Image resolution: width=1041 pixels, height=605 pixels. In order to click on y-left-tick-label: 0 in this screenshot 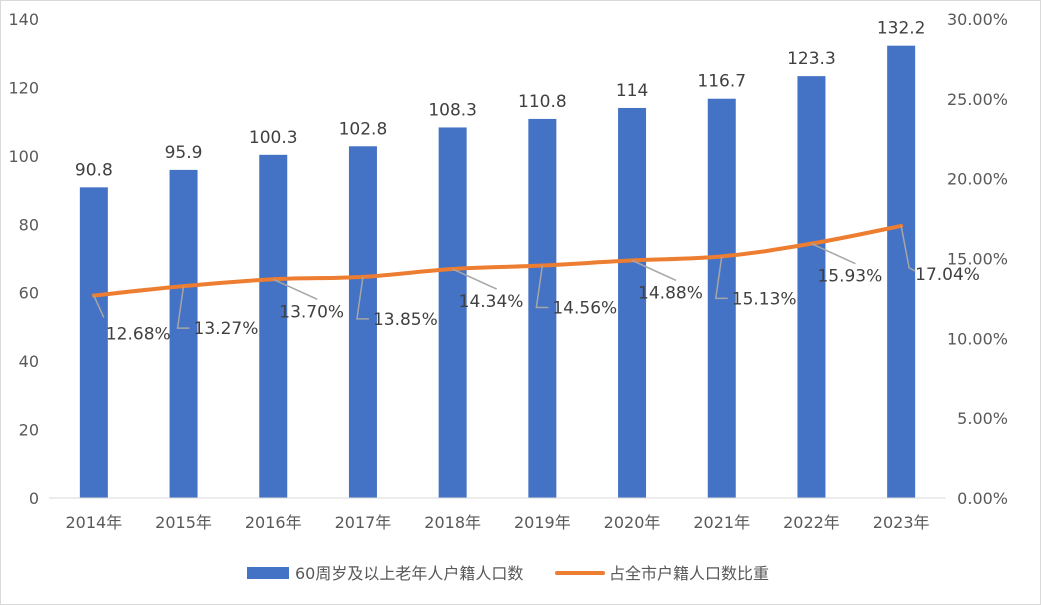, I will do `click(34, 498)`.